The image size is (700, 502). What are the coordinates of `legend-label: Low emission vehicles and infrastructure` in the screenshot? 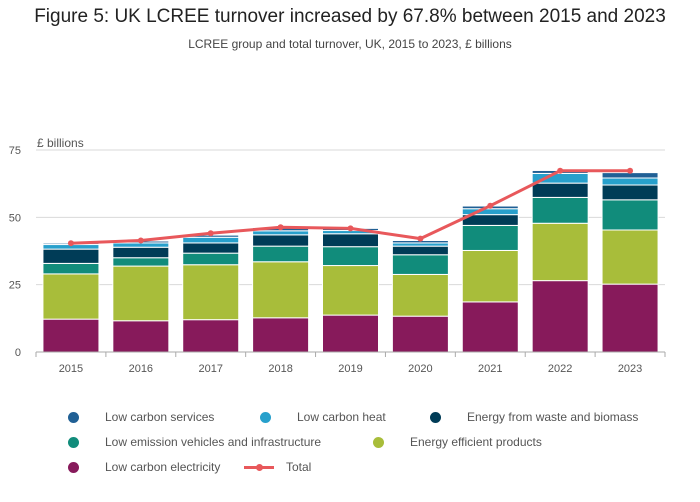 It's located at (213, 442).